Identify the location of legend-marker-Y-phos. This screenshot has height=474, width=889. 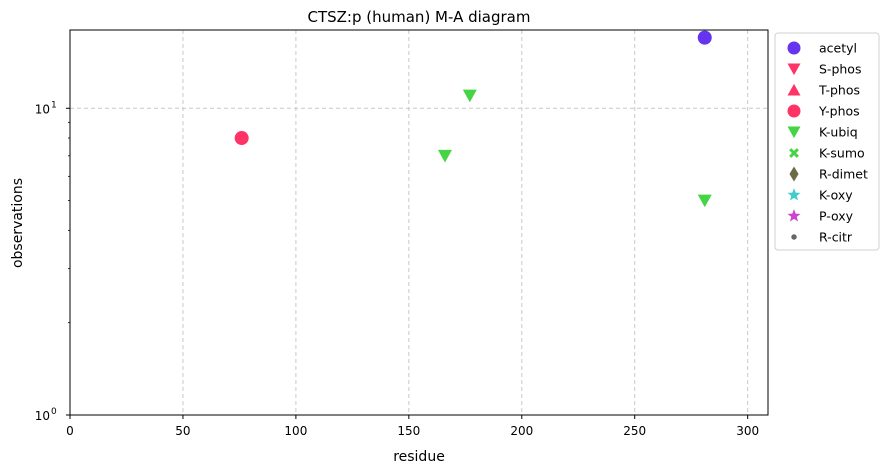
(794, 111).